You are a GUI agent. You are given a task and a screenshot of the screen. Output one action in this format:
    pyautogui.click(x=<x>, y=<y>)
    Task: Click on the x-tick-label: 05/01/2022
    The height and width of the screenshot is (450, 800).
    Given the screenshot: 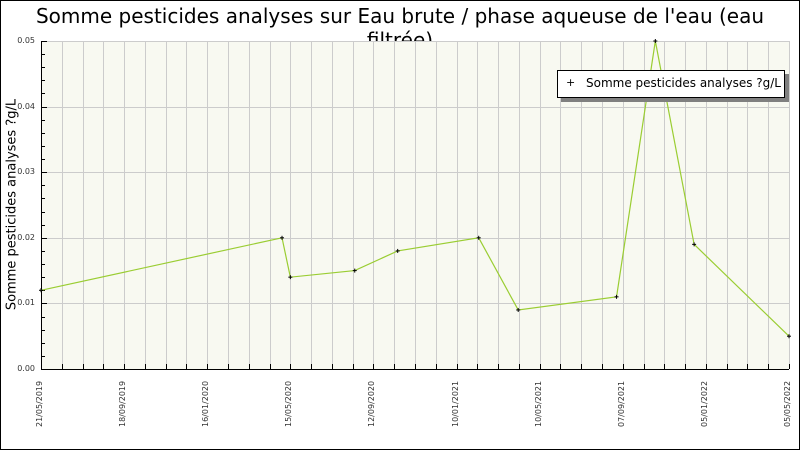 What is the action you would take?
    pyautogui.click(x=704, y=403)
    